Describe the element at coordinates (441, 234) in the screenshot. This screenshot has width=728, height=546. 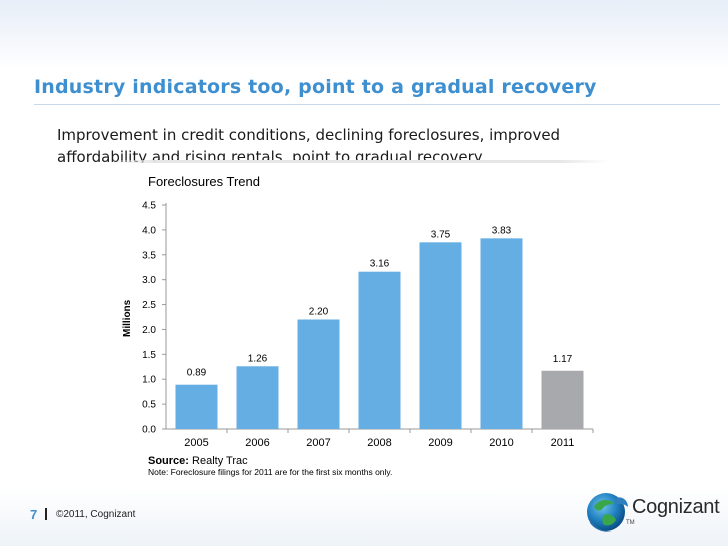
I see `data-label: 3.75` at that location.